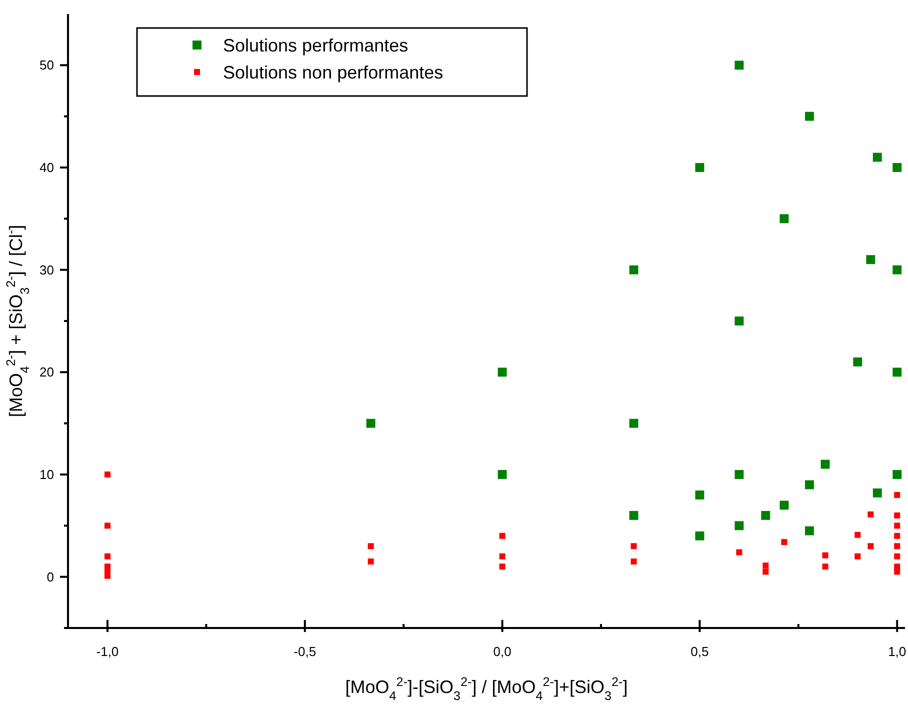 Image resolution: width=908 pixels, height=709 pixels. I want to click on x-tick-label: -0,5, so click(305, 651).